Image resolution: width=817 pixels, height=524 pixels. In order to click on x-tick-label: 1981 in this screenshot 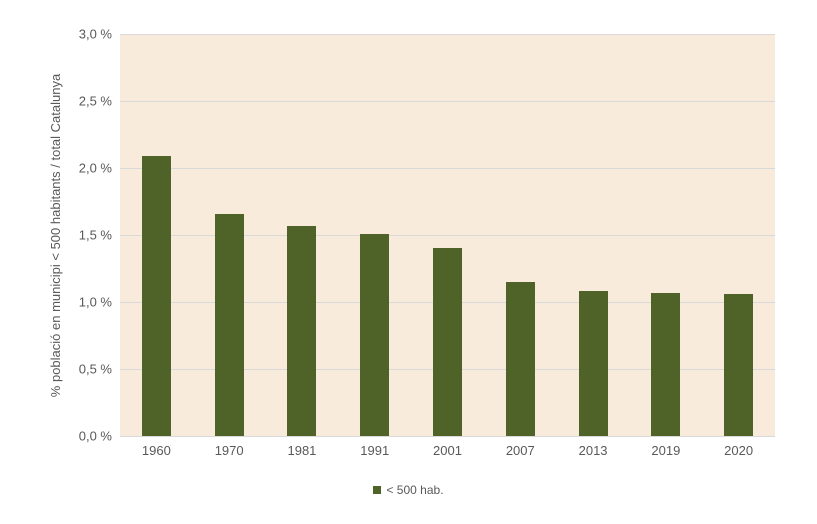, I will do `click(302, 450)`.